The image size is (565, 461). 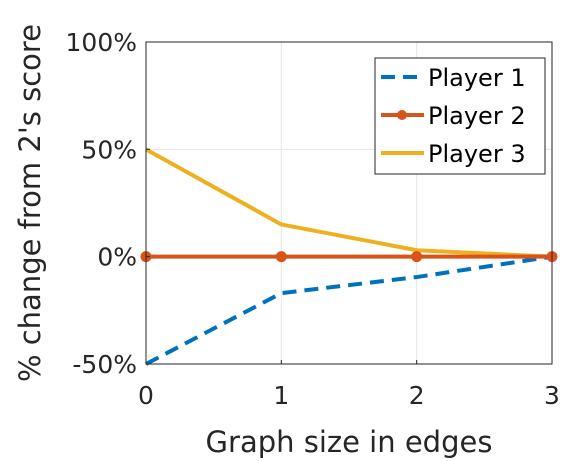 What do you see at coordinates (477, 116) in the screenshot?
I see `legend-label-player-2: Player 2` at bounding box center [477, 116].